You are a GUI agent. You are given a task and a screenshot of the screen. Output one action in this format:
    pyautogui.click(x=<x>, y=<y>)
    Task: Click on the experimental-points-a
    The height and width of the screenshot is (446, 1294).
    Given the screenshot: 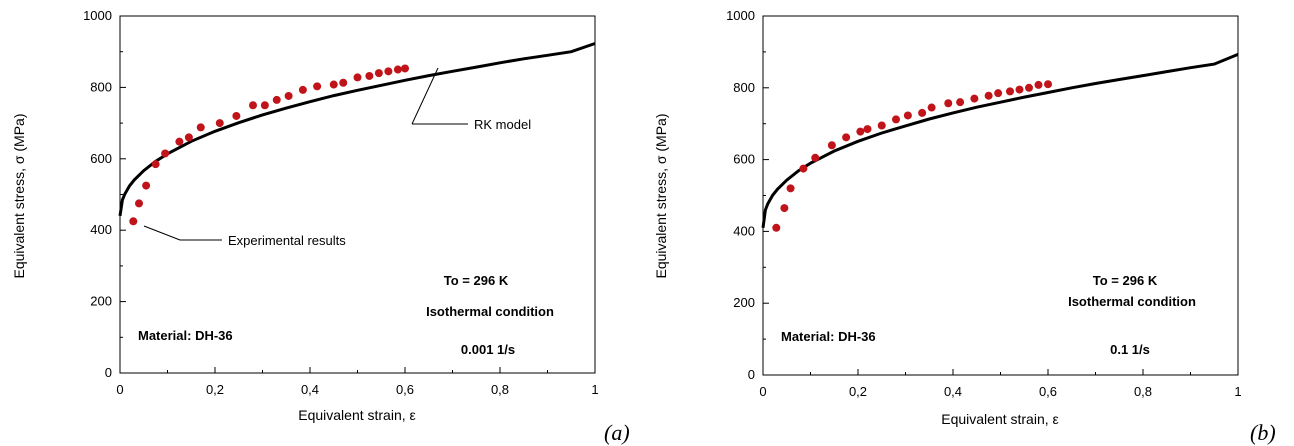 What is the action you would take?
    pyautogui.click(x=269, y=145)
    